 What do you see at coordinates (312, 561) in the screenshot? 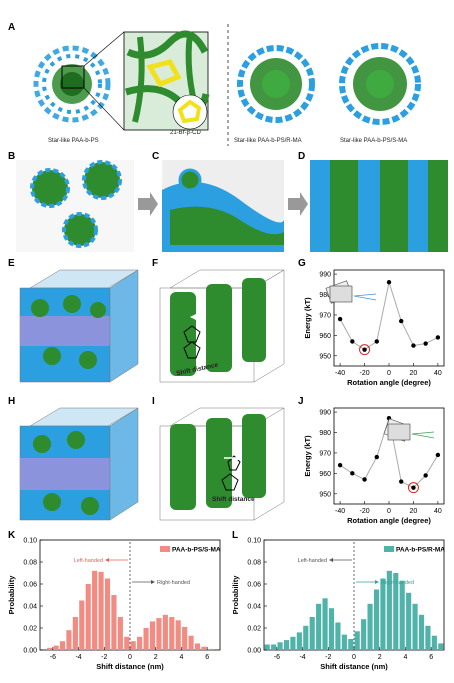
I see `annotation-left-handed: Left-handed` at bounding box center [312, 561].